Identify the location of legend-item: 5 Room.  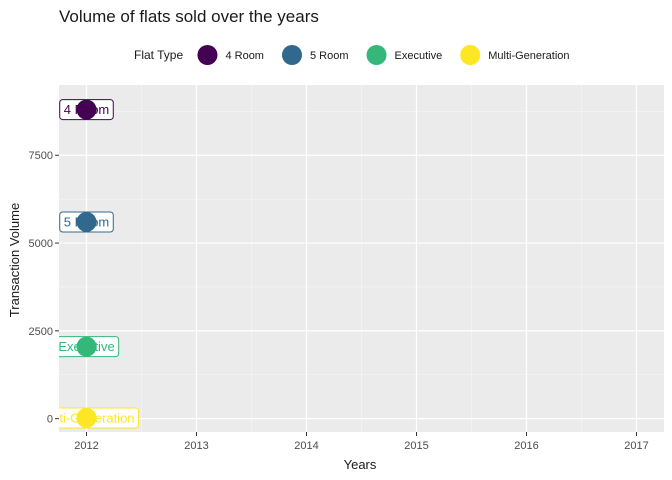
(315, 55).